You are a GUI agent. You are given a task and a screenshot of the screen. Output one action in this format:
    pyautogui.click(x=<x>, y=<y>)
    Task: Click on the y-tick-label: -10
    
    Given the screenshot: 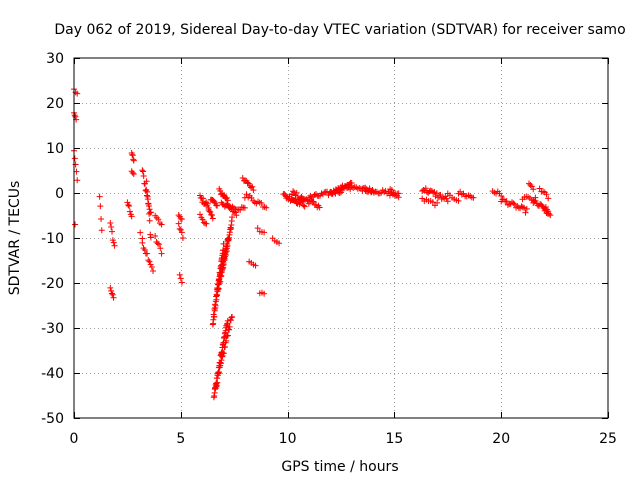 What is the action you would take?
    pyautogui.click(x=52, y=239)
    